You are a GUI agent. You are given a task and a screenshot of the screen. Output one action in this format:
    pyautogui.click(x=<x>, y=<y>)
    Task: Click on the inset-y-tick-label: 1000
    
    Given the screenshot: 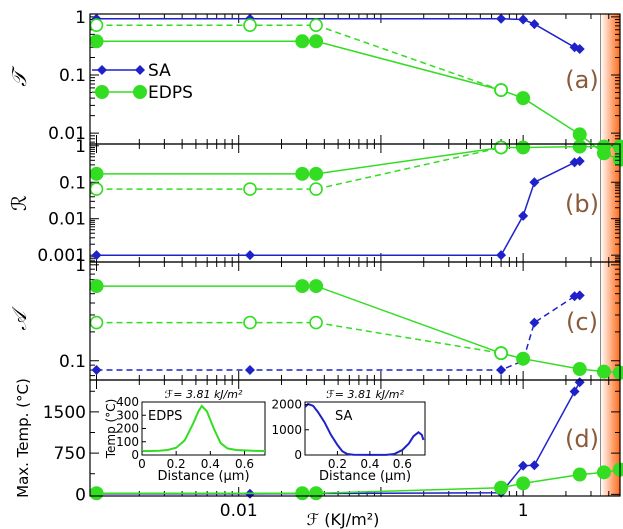 What is the action you would take?
    pyautogui.click(x=286, y=430)
    